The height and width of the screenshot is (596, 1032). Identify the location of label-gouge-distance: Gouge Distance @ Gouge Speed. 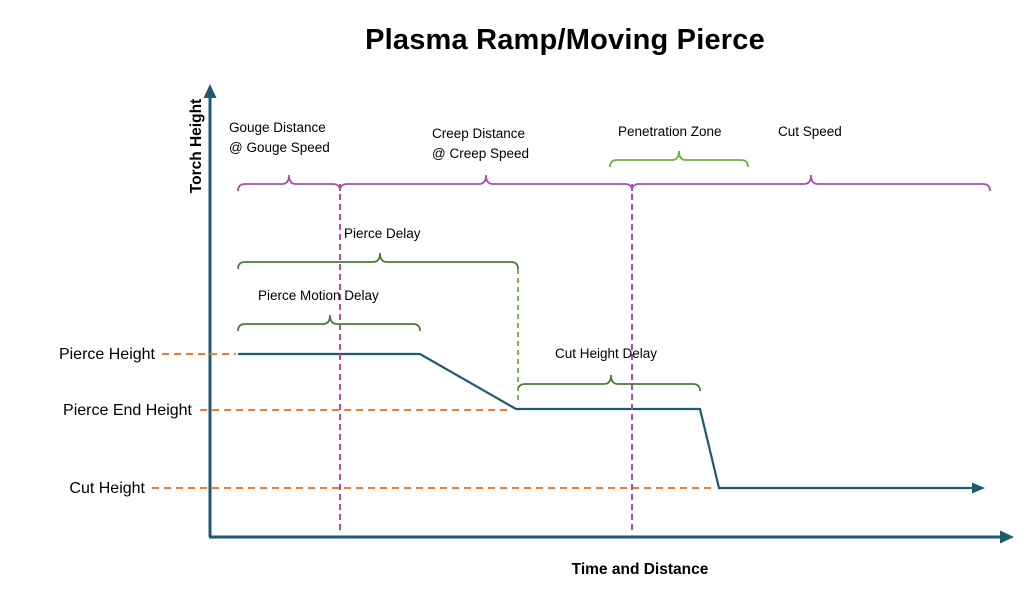
(279, 138).